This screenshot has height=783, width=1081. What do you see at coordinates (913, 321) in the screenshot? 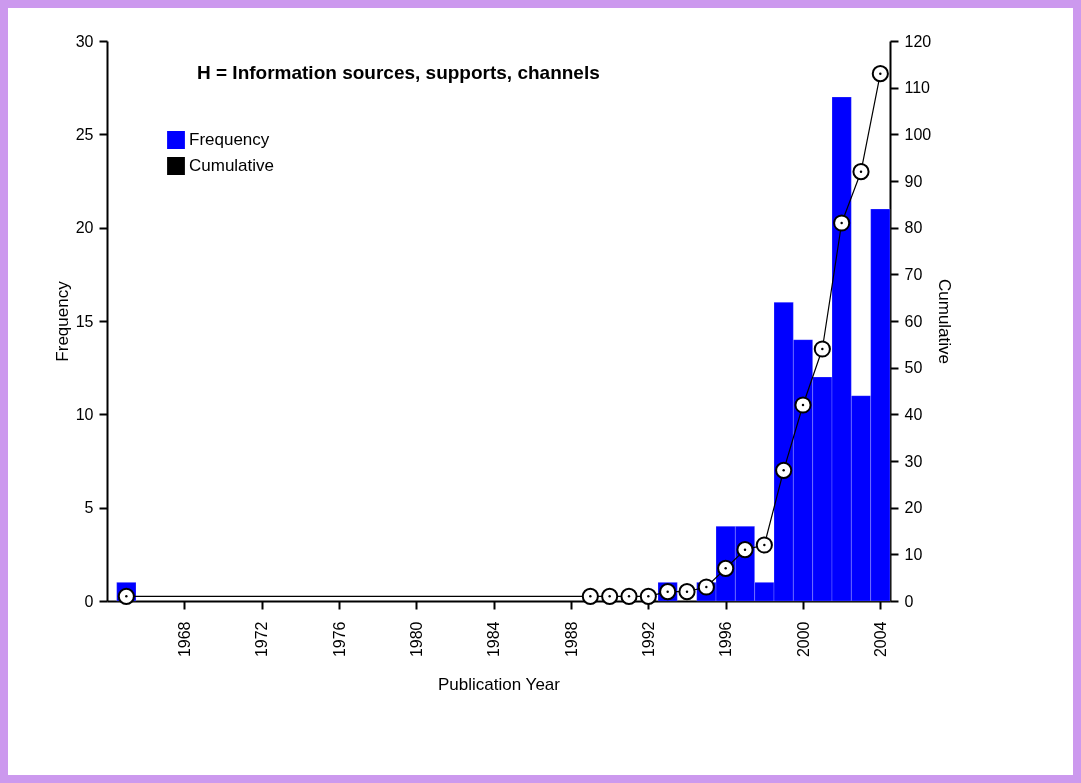
I see `y2-tick-label: 60` at bounding box center [913, 321].